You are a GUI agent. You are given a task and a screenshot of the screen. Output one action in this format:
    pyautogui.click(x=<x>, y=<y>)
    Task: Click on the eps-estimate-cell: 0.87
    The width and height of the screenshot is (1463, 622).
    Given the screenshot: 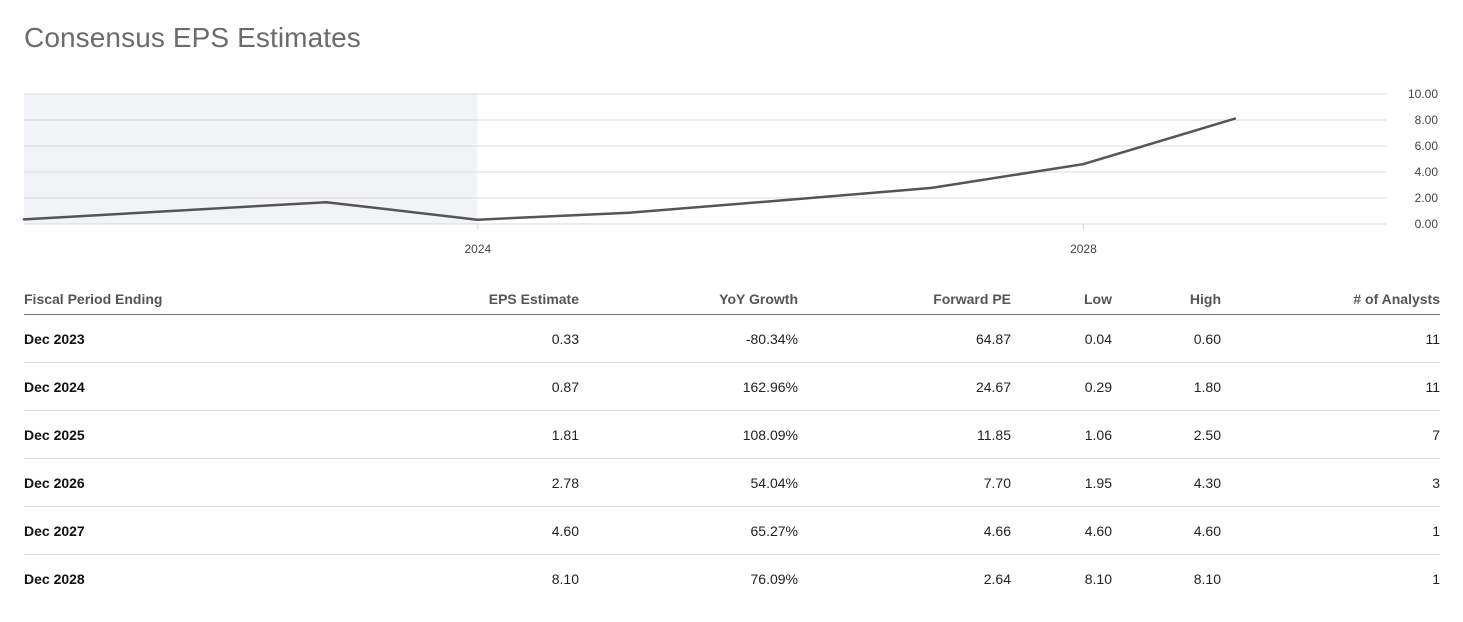 What is the action you would take?
    pyautogui.click(x=401, y=386)
    